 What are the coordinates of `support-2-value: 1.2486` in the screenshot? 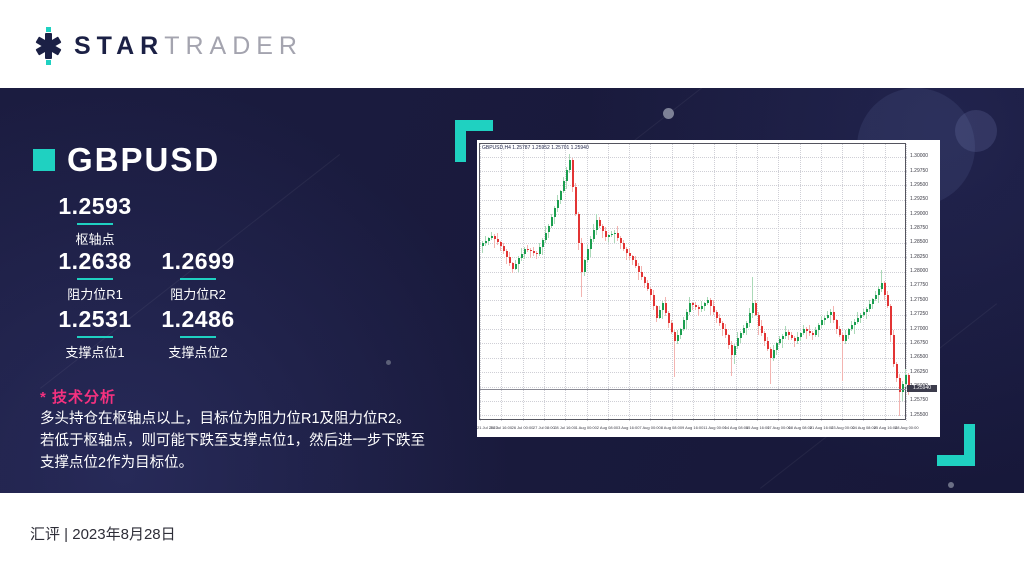 It's located at (198, 319).